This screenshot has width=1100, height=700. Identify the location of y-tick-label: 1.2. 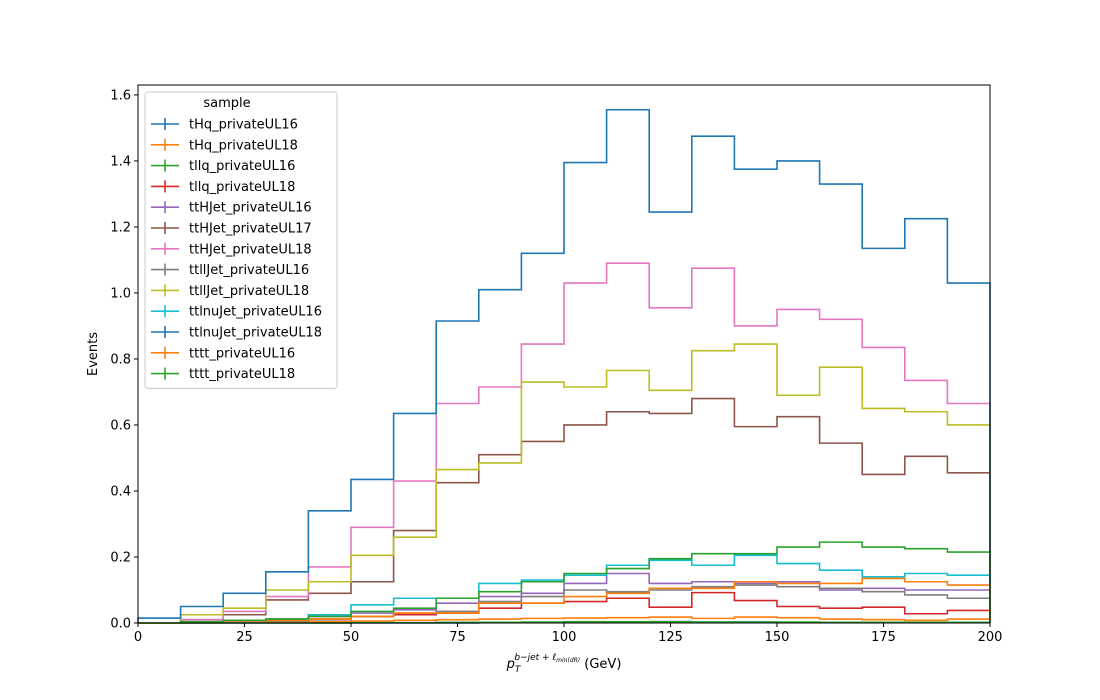
(120, 227).